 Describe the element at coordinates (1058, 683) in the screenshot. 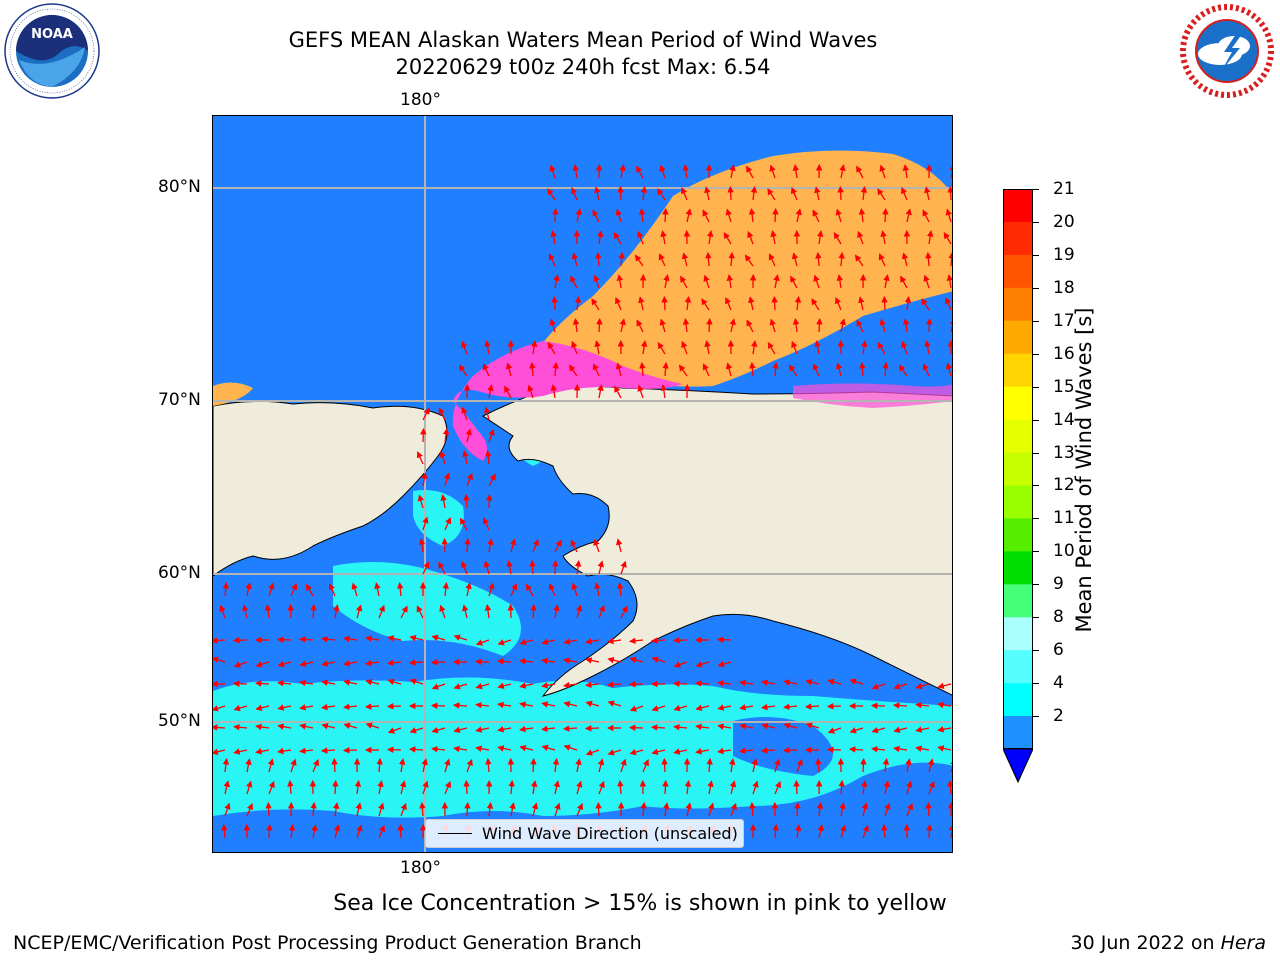

I see `colorbar-tick-label: 4` at that location.